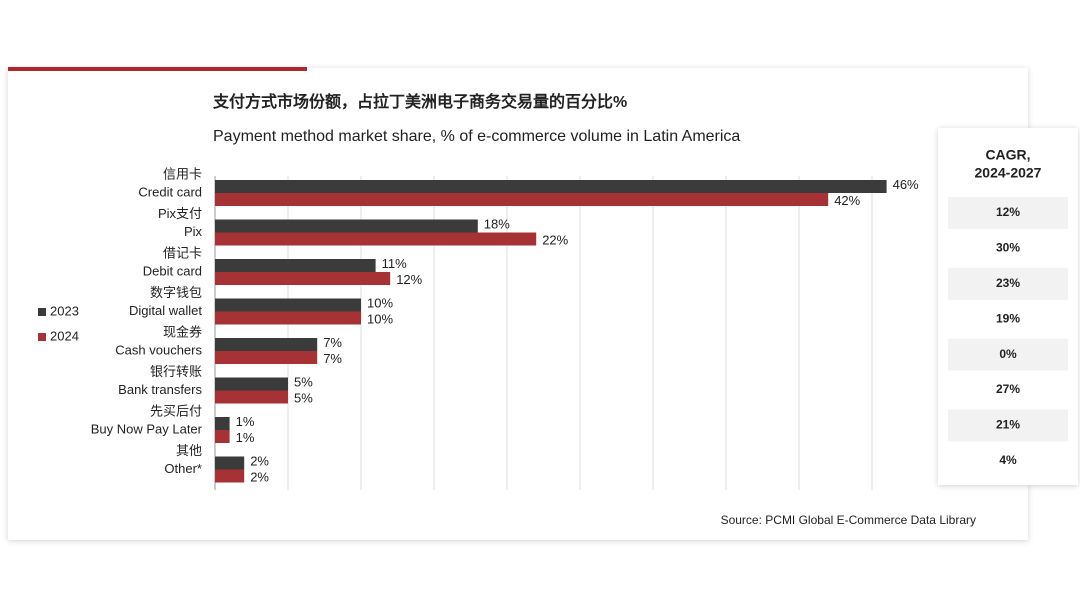 The image size is (1080, 613). I want to click on category-label-zh: 数字钱包, so click(176, 292).